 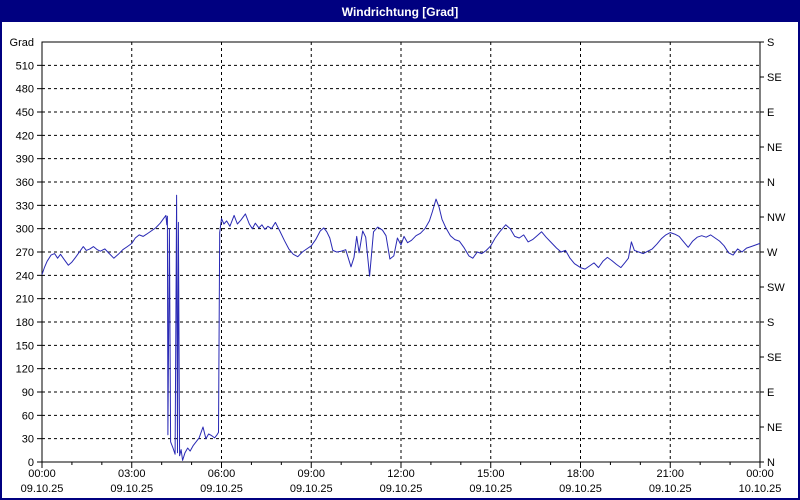 I want to click on y-axis-tick-label: 210, so click(x=25, y=300).